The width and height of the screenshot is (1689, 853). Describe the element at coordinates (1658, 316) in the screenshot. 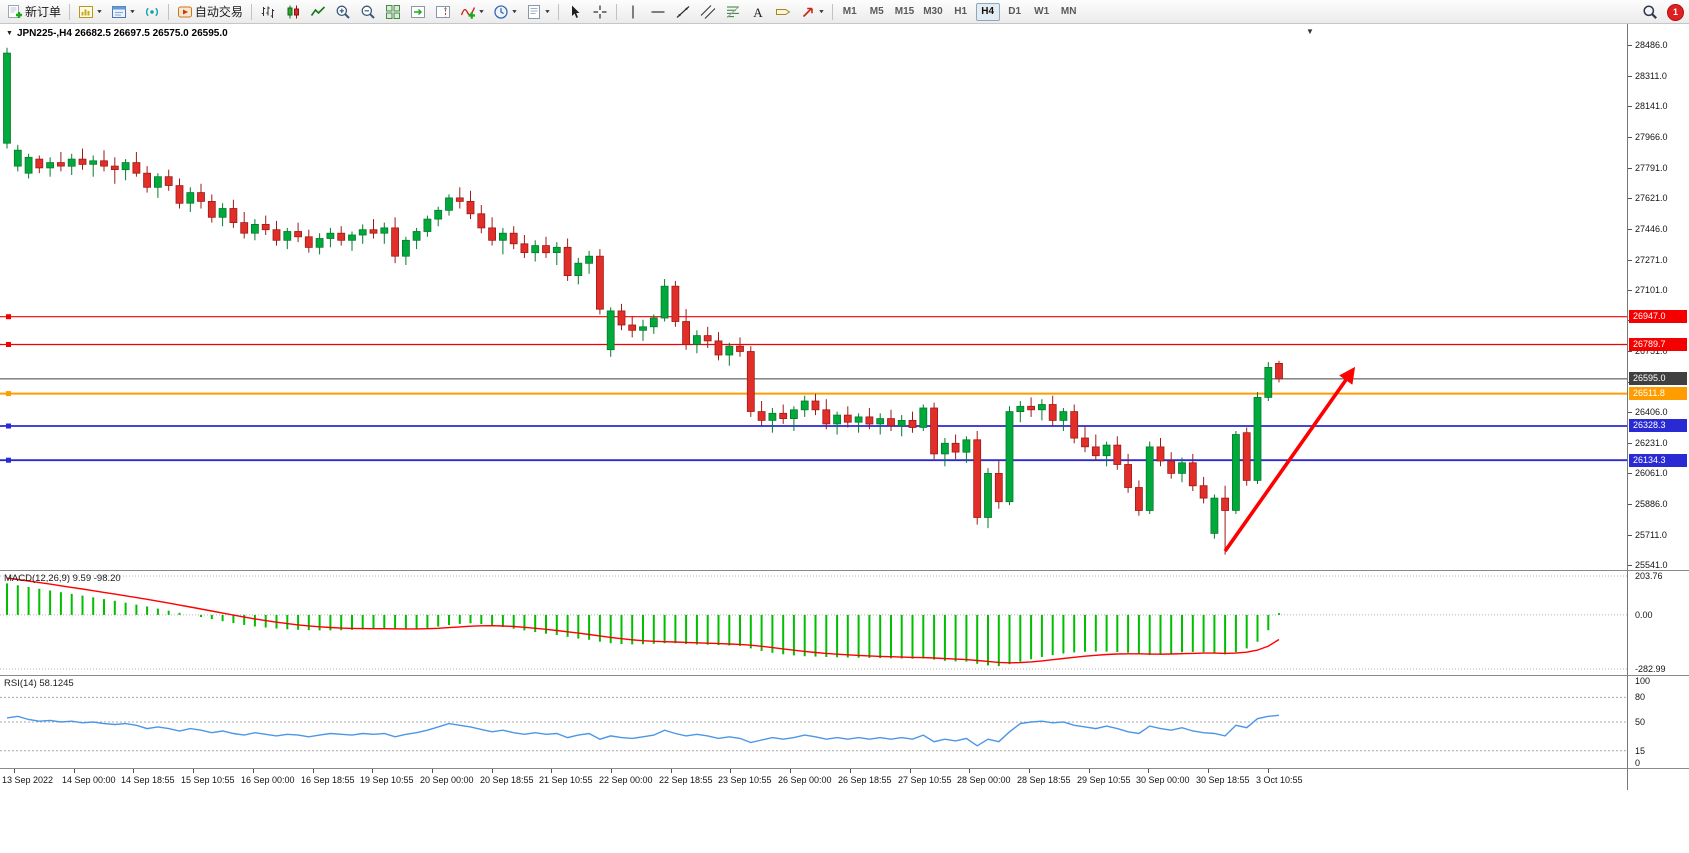

I see `price-line-badge: 26947.0` at that location.